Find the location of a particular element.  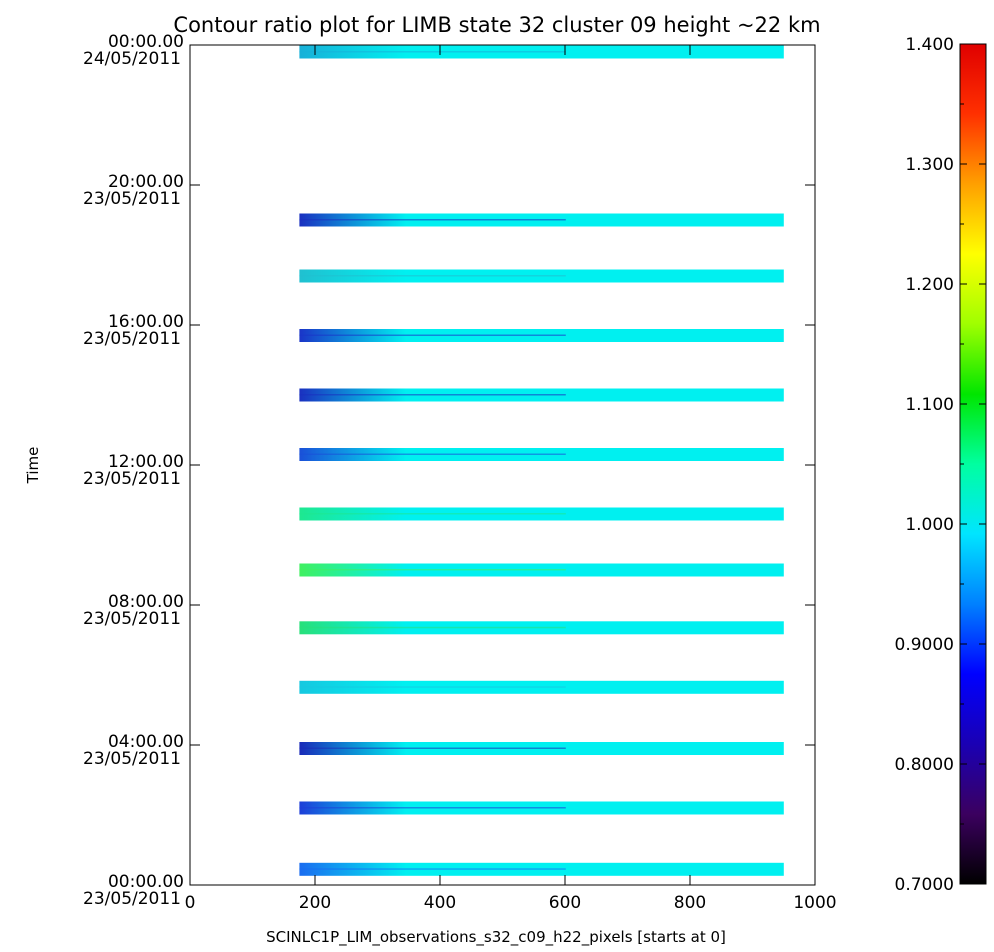

x-tick-labels: 0 200 400 600 800 1000 is located at coordinates (511, 903).